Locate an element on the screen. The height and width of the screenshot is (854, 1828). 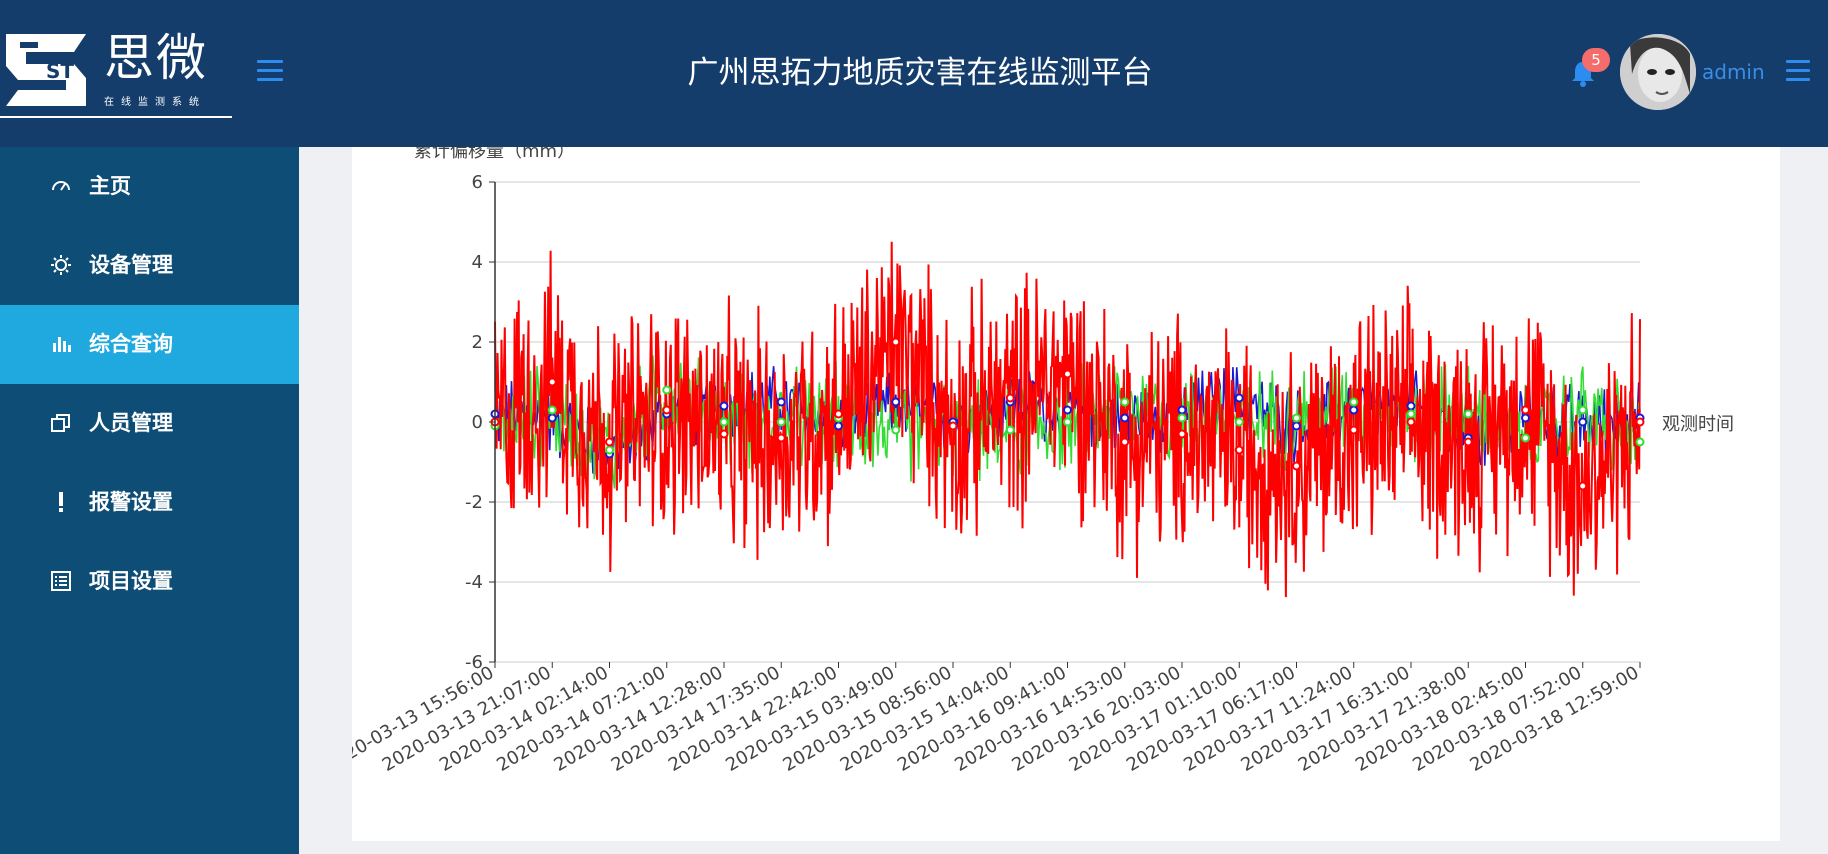
sidebar-toggle-menu-icon is located at coordinates (270, 71).